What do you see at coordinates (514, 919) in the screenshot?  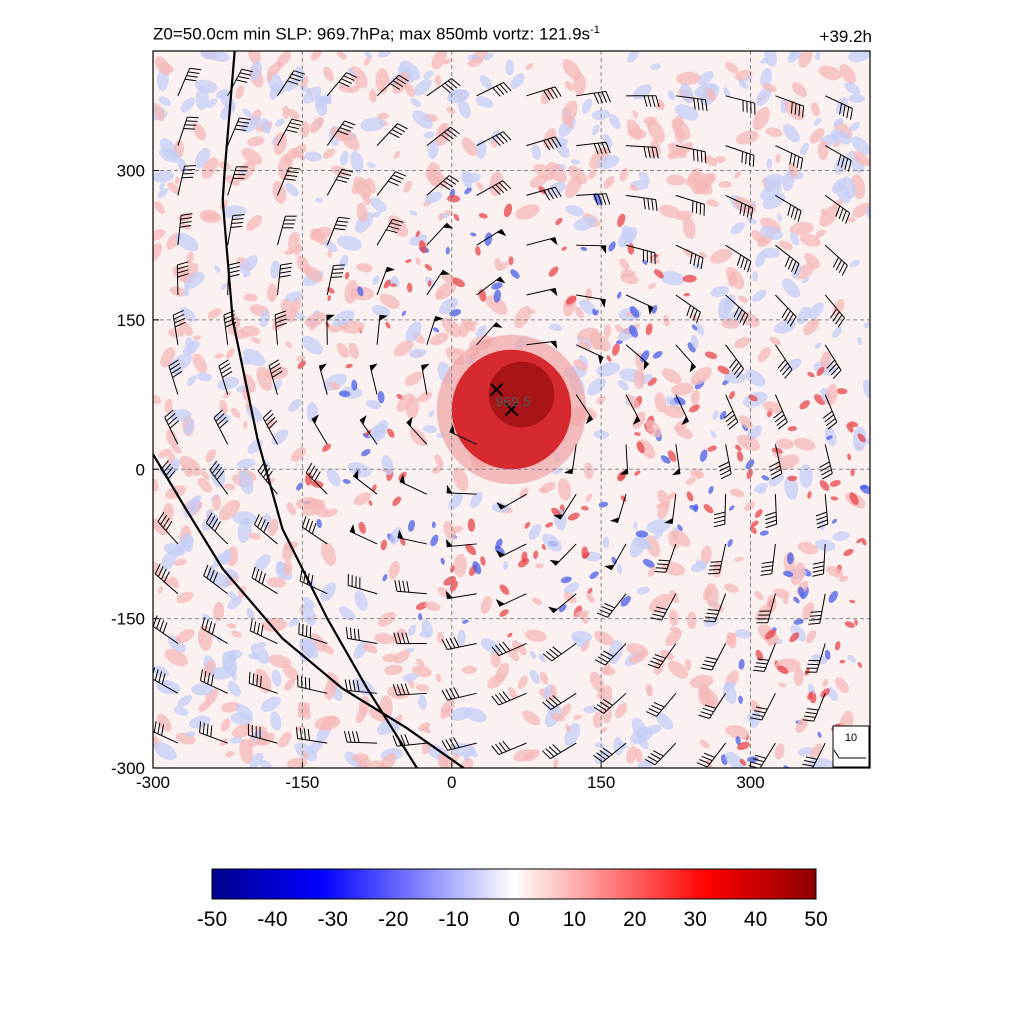 I see `colorbar-tick-label: 0` at bounding box center [514, 919].